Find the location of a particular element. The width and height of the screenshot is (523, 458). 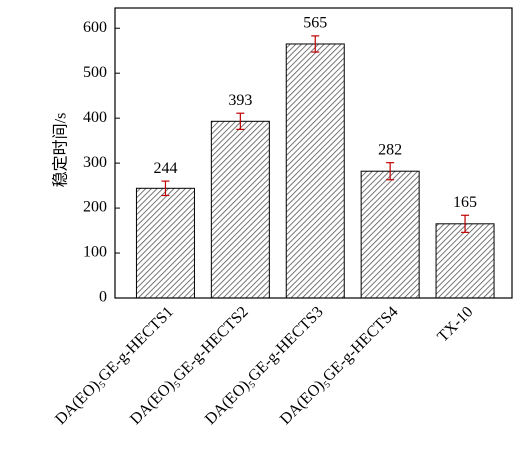

value-label: 244 is located at coordinates (165, 168).